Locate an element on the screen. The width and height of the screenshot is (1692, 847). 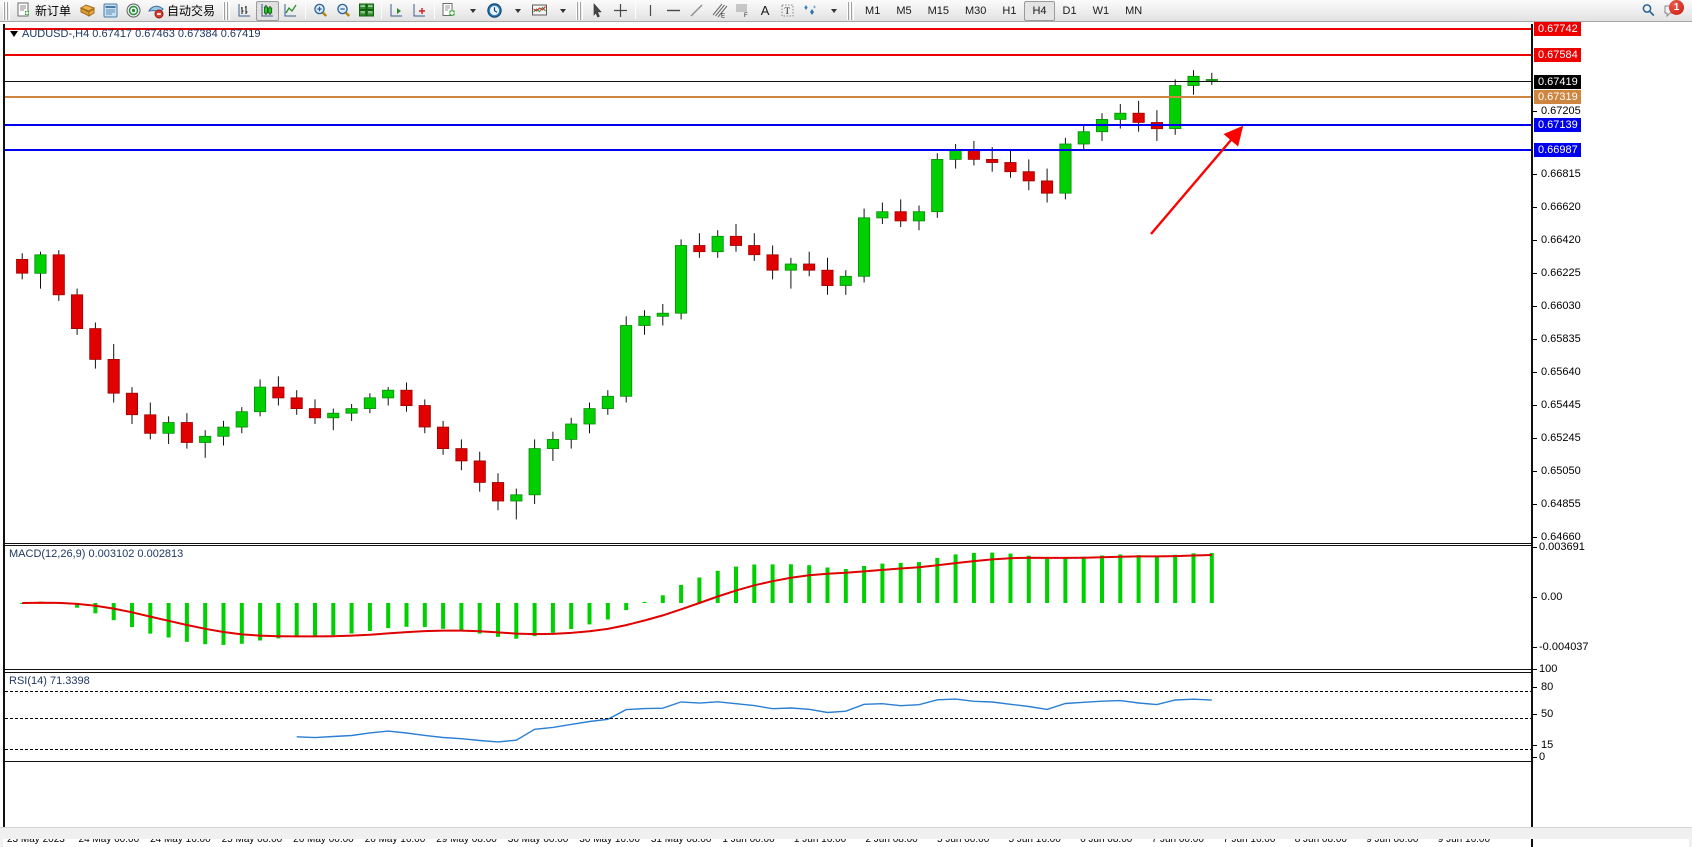
main-toolbar: 新订单 自动交易 is located at coordinates (846, 11).